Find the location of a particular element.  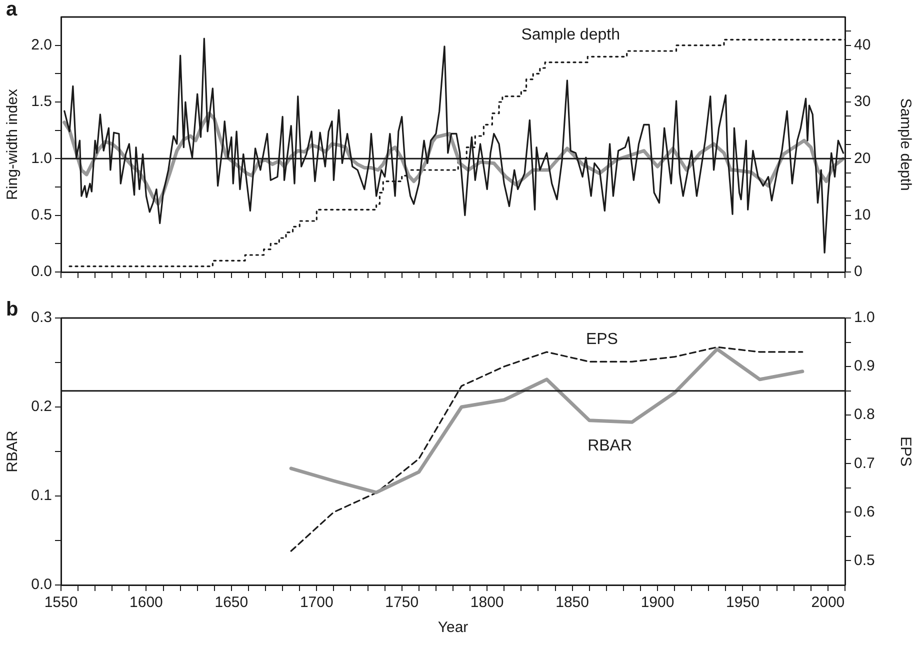

x-tick-label: 1700 is located at coordinates (317, 603).